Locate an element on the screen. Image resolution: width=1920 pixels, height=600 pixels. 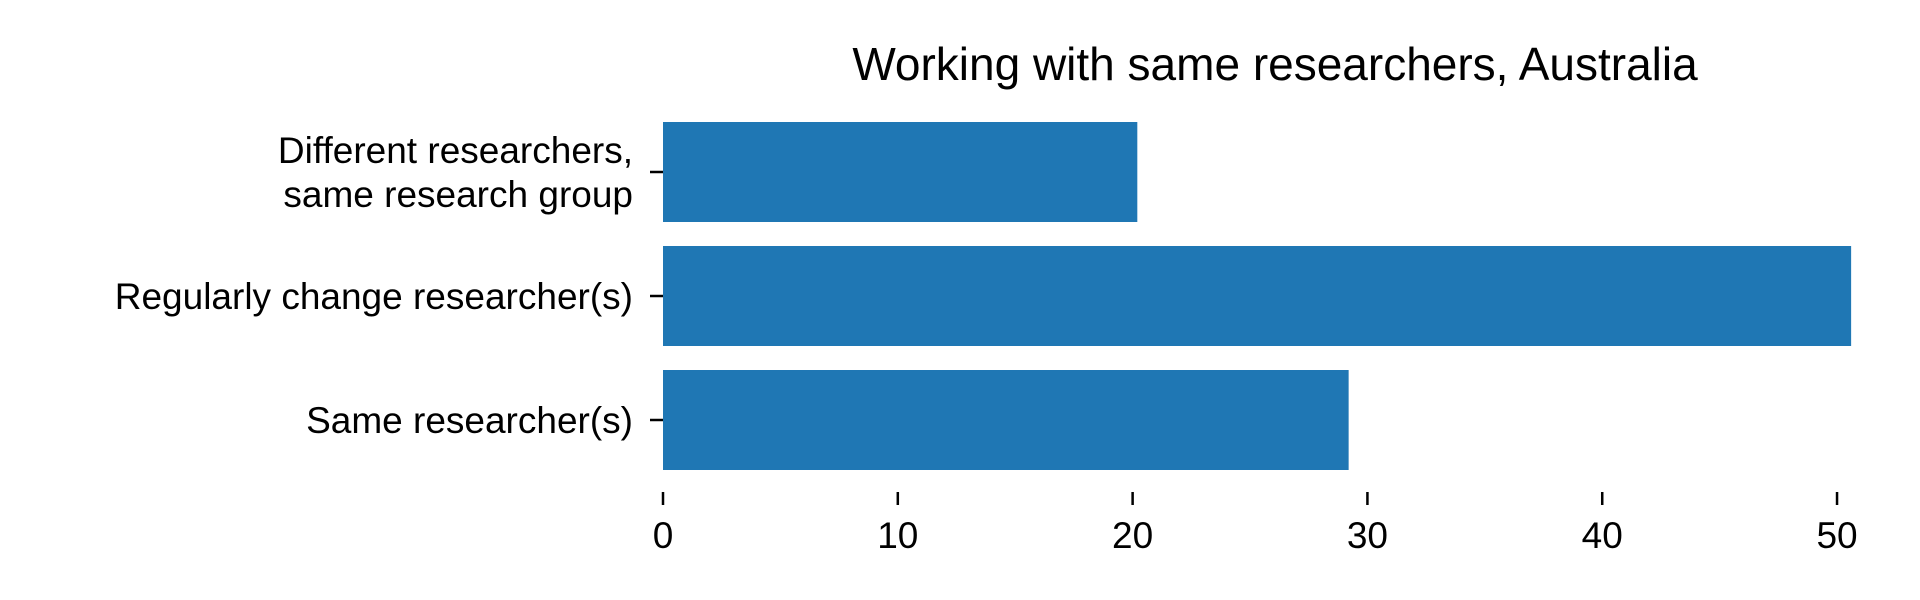
x-tick-label: 50 is located at coordinates (1836, 535).